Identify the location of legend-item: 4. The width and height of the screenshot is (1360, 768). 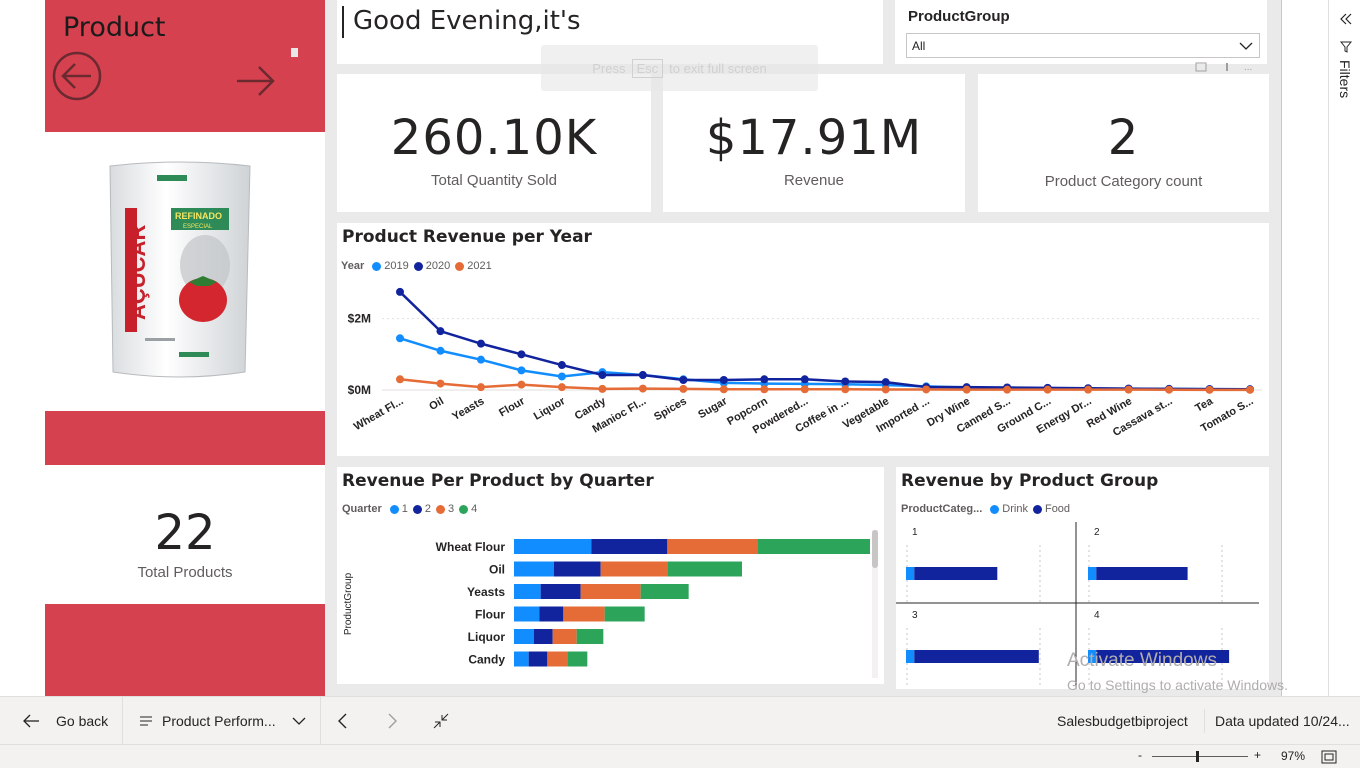
(468, 509).